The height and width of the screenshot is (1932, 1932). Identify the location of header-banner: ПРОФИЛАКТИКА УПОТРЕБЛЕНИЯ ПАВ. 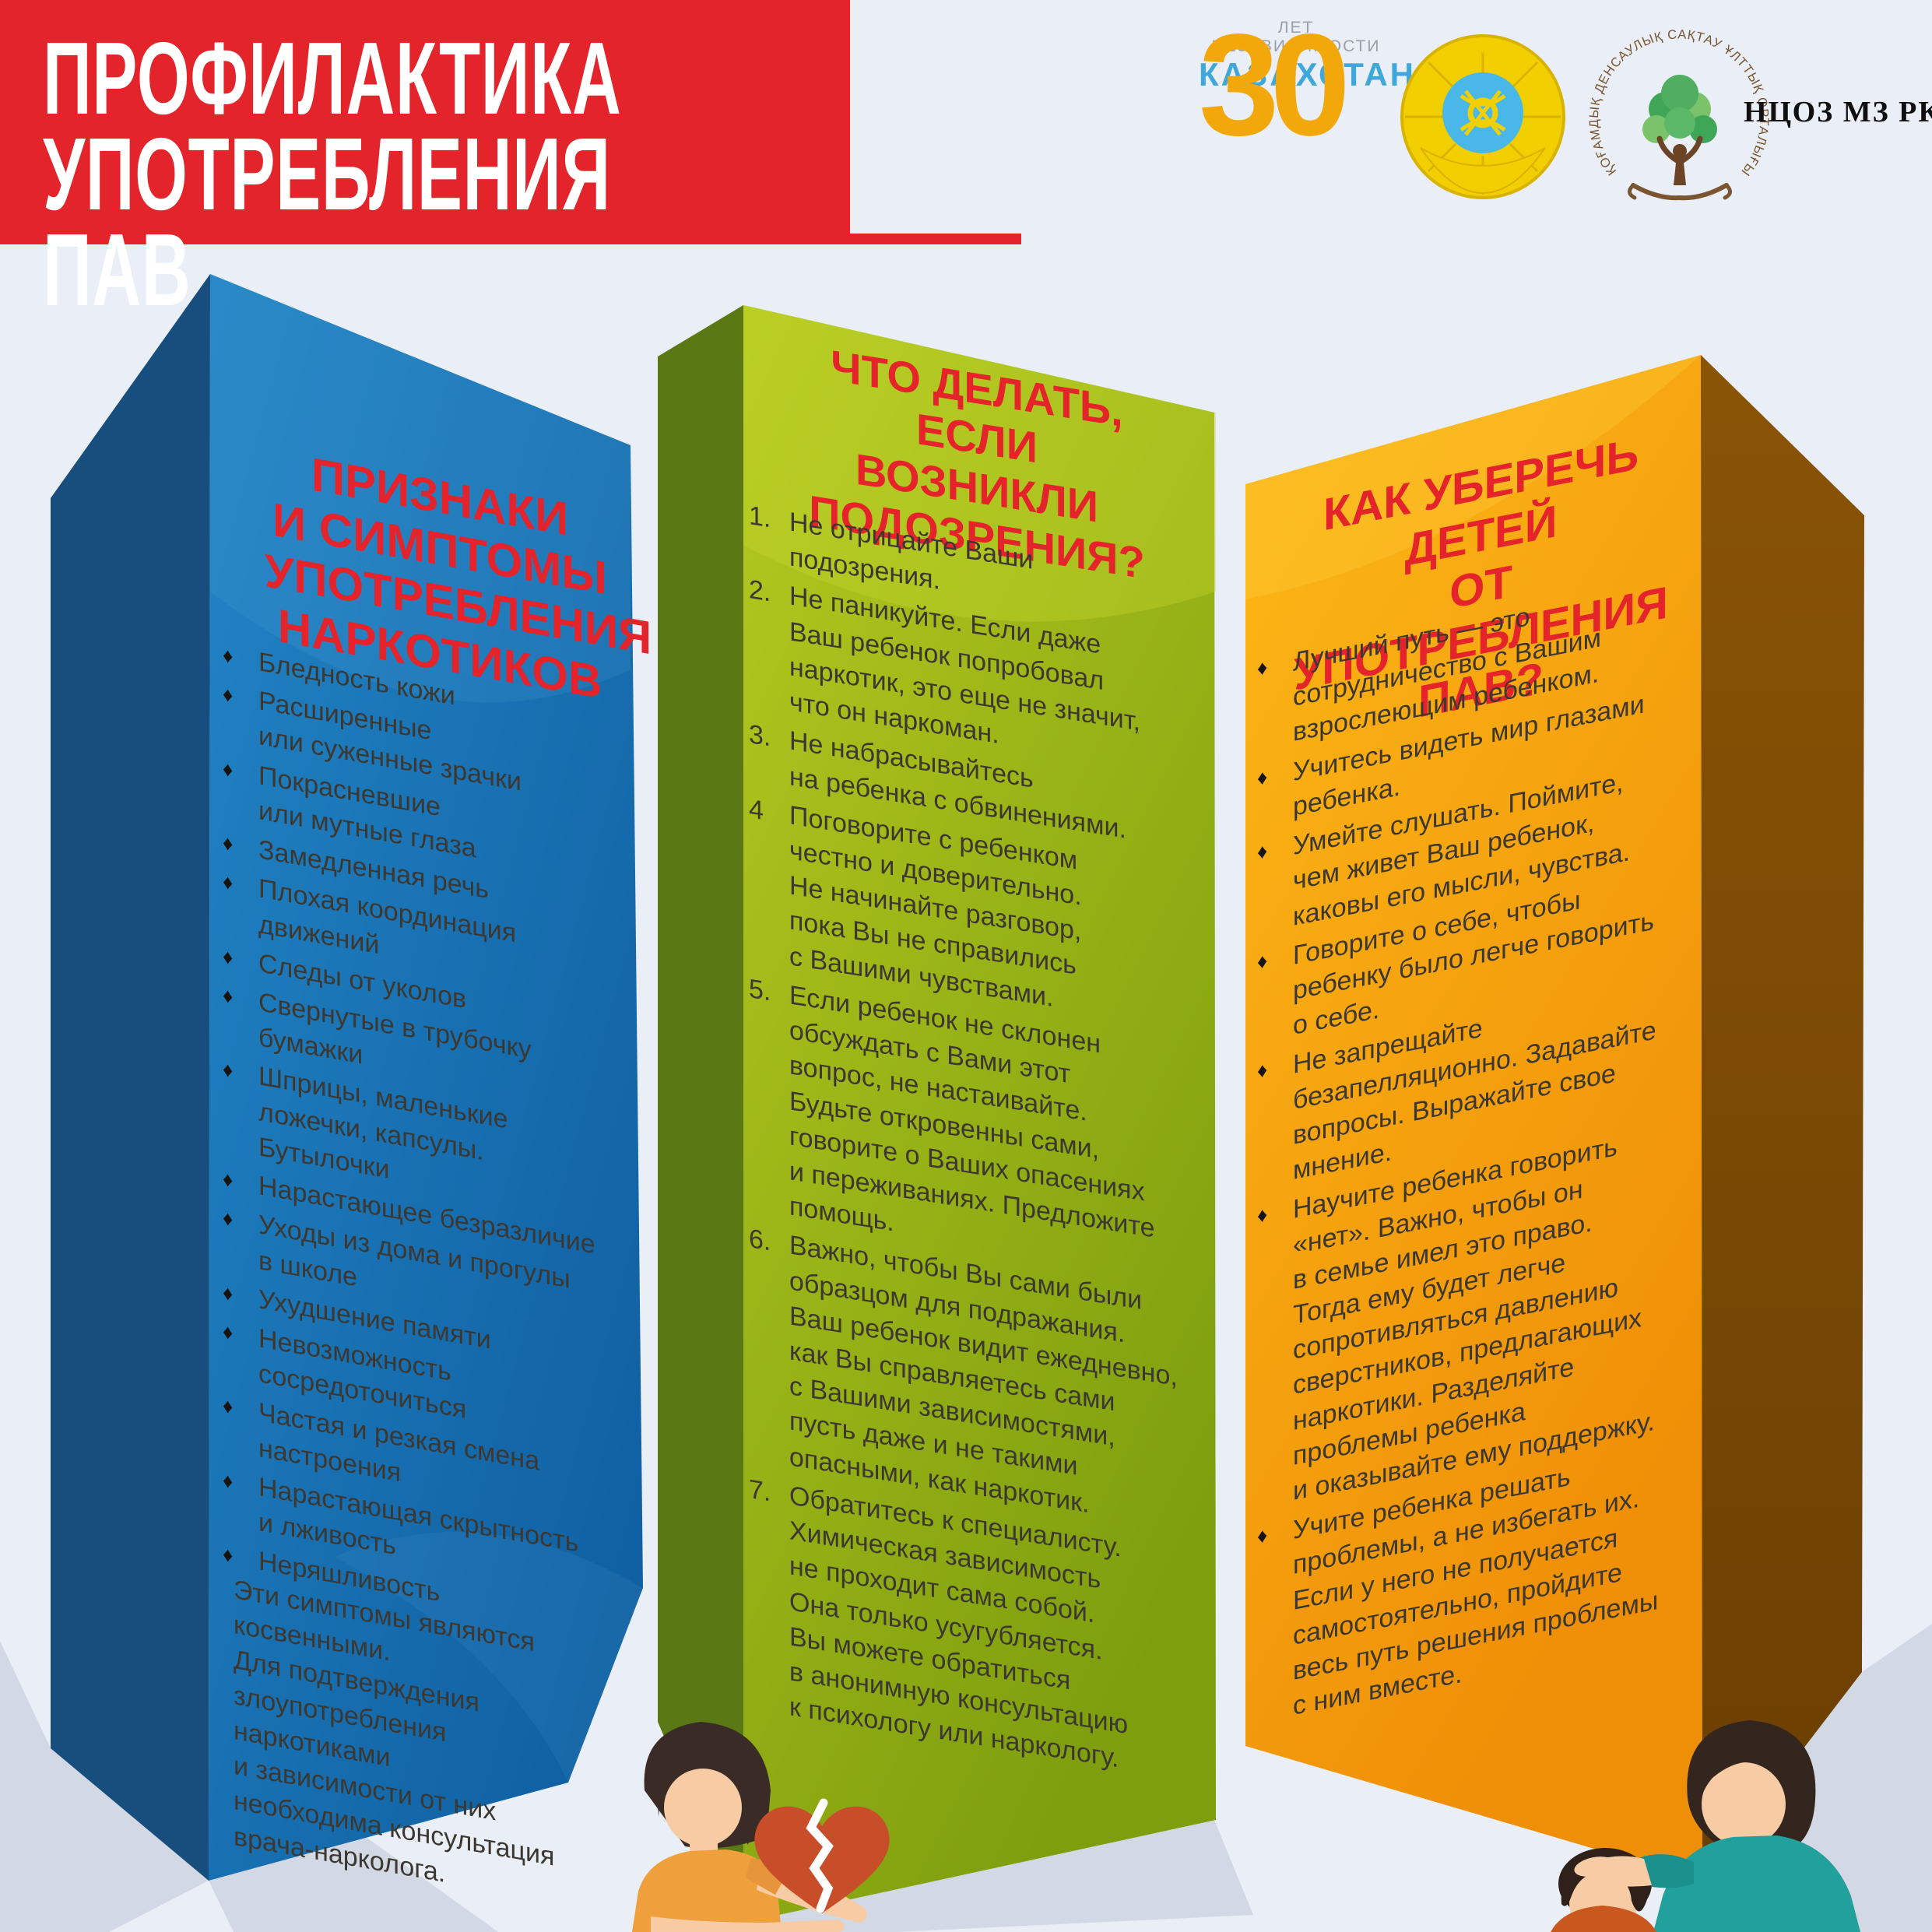
(425, 160).